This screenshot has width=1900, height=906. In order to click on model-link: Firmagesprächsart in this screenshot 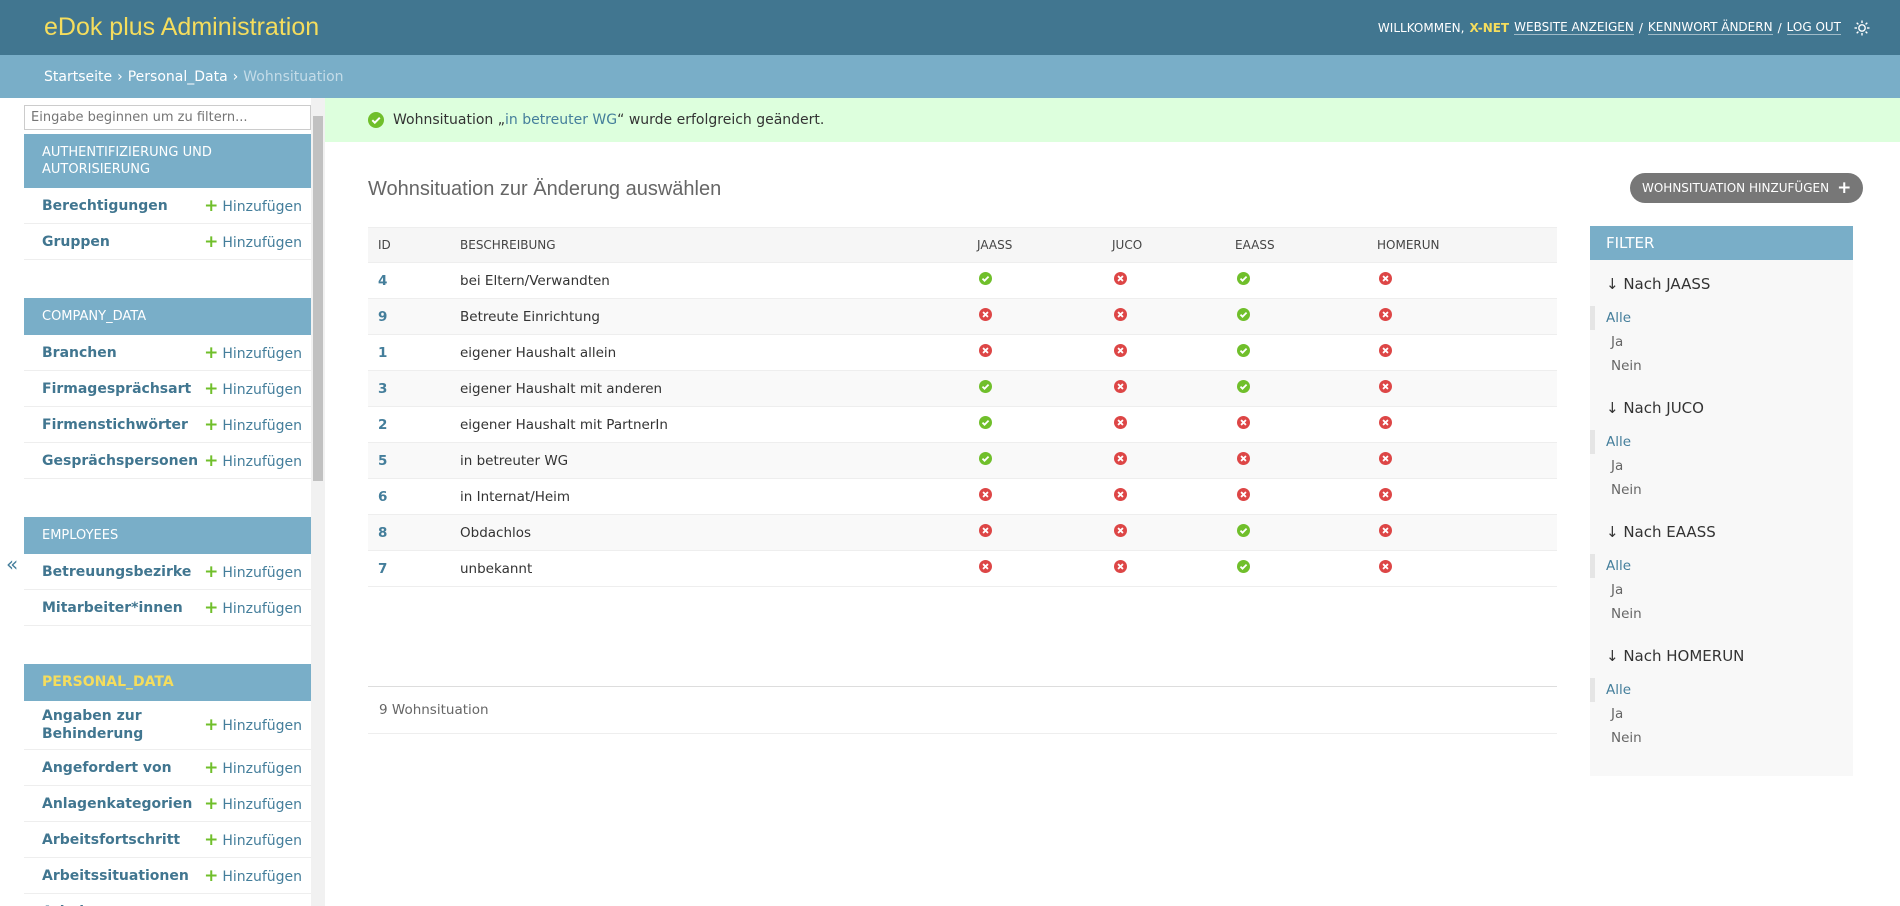, I will do `click(117, 388)`.